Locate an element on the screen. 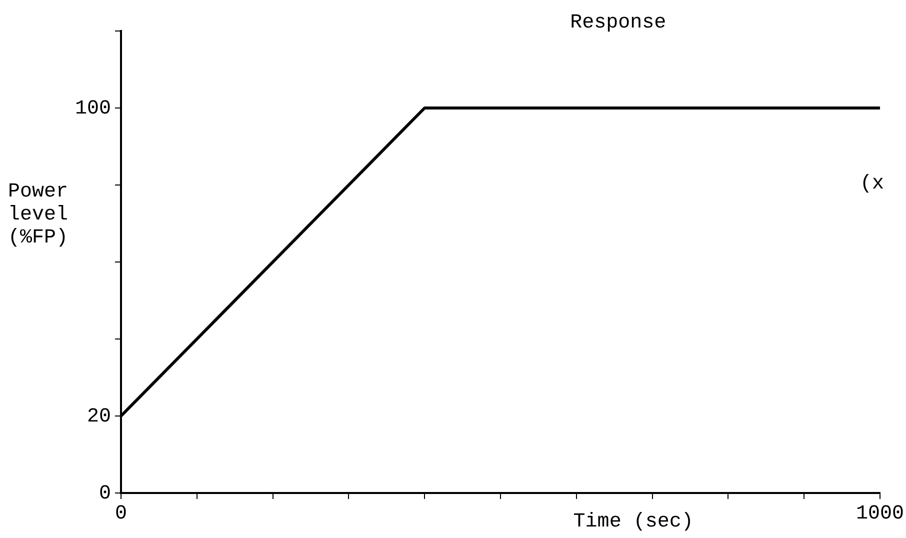  y-tick-label: 100 is located at coordinates (92, 108).